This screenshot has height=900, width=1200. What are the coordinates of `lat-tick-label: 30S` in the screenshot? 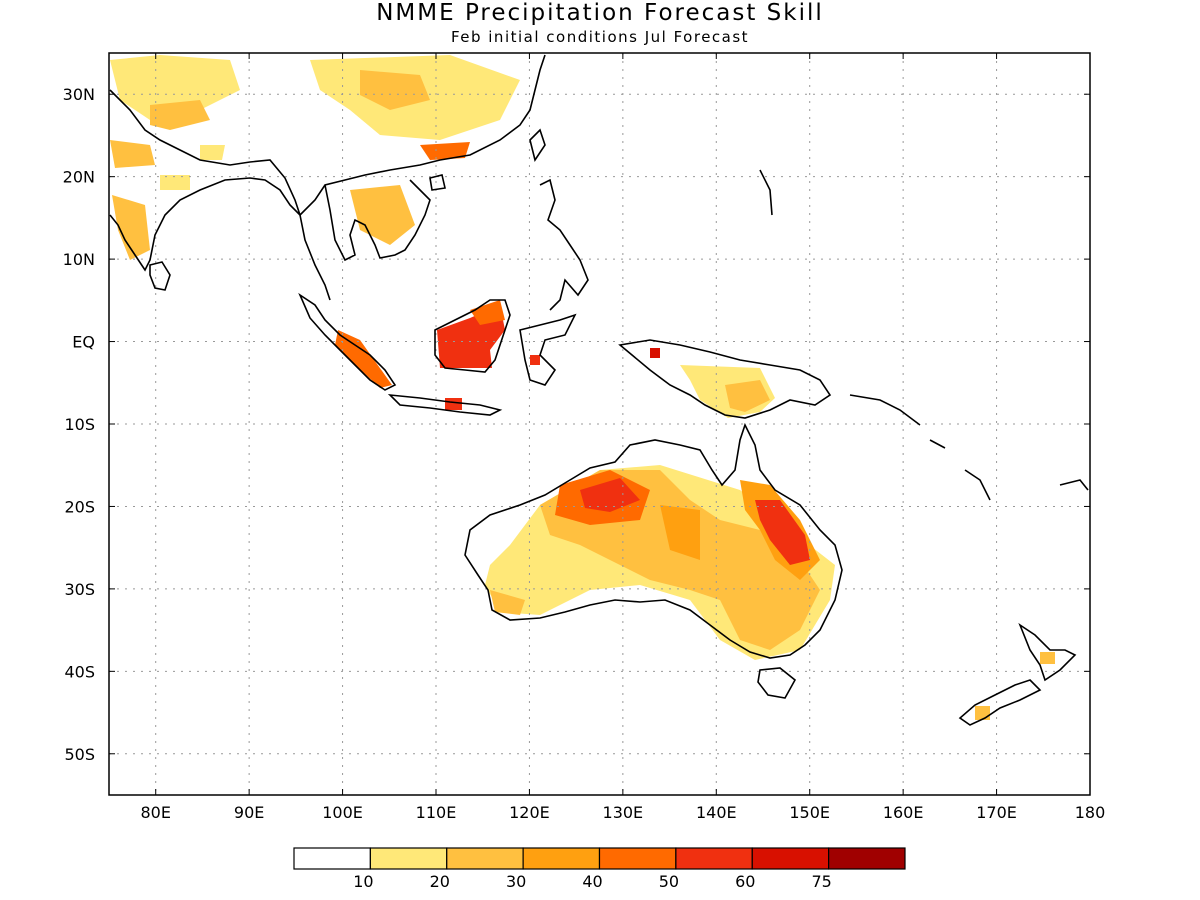 It's located at (79, 589).